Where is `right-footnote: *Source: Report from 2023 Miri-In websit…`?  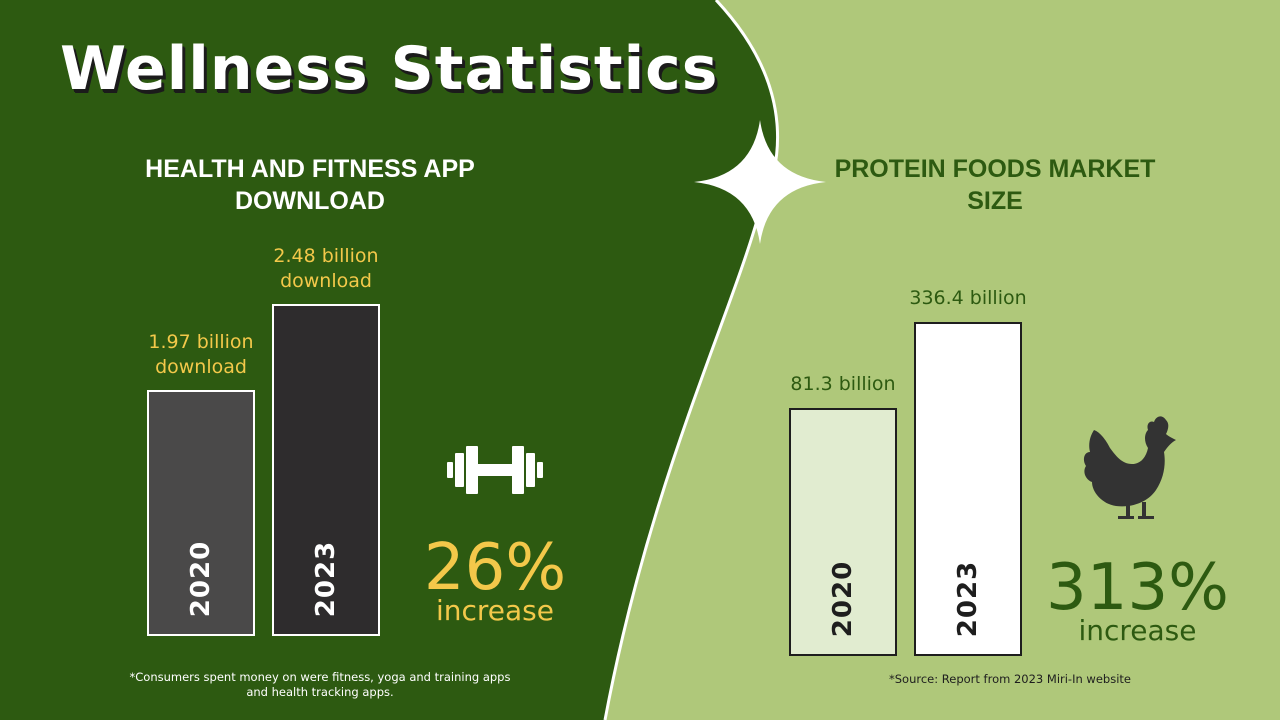
right-footnote: *Source: Report from 2023 Miri-In websit… is located at coordinates (1010, 679).